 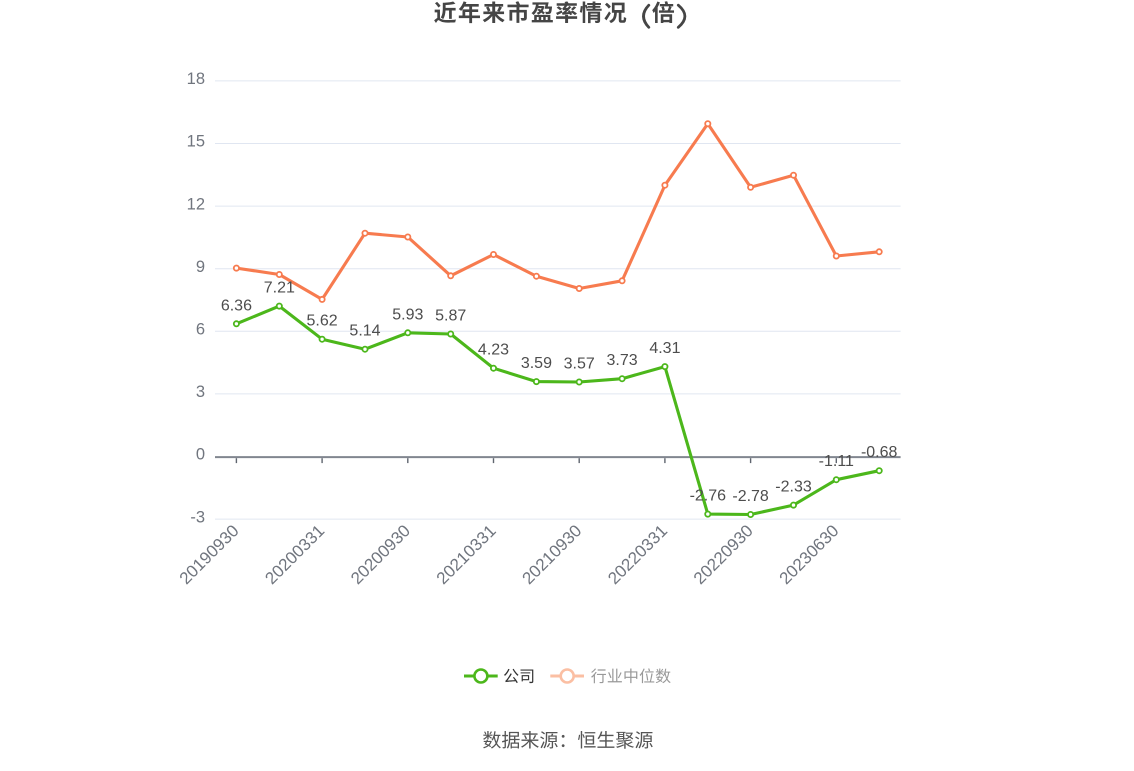 What do you see at coordinates (197, 517) in the screenshot?
I see `svg-text: -3` at bounding box center [197, 517].